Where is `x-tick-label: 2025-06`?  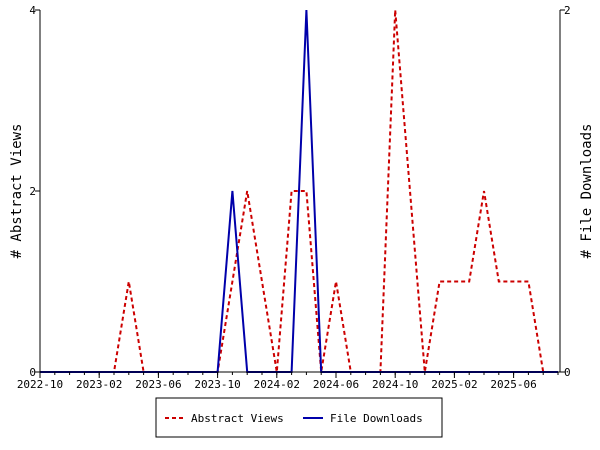
x-tick-label: 2025-06 is located at coordinates (513, 384).